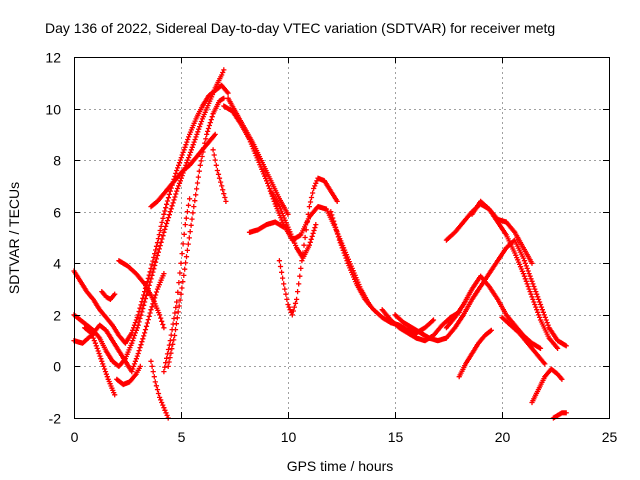 This screenshot has width=640, height=480. Describe the element at coordinates (57, 264) in the screenshot. I see `y-tick-label: 4` at that location.